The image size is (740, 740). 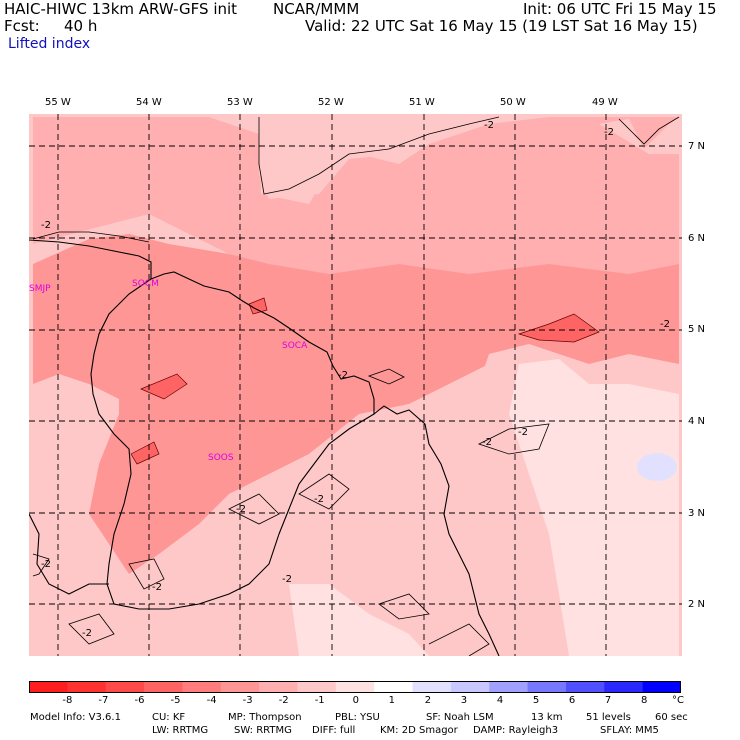 I want to click on lat-label: 4 N, so click(x=697, y=421).